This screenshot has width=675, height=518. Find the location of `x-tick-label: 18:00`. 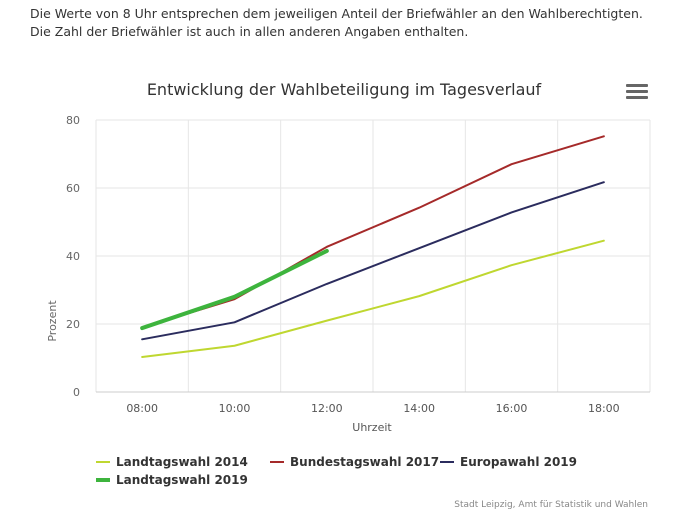

x-tick-label: 18:00 is located at coordinates (604, 408).